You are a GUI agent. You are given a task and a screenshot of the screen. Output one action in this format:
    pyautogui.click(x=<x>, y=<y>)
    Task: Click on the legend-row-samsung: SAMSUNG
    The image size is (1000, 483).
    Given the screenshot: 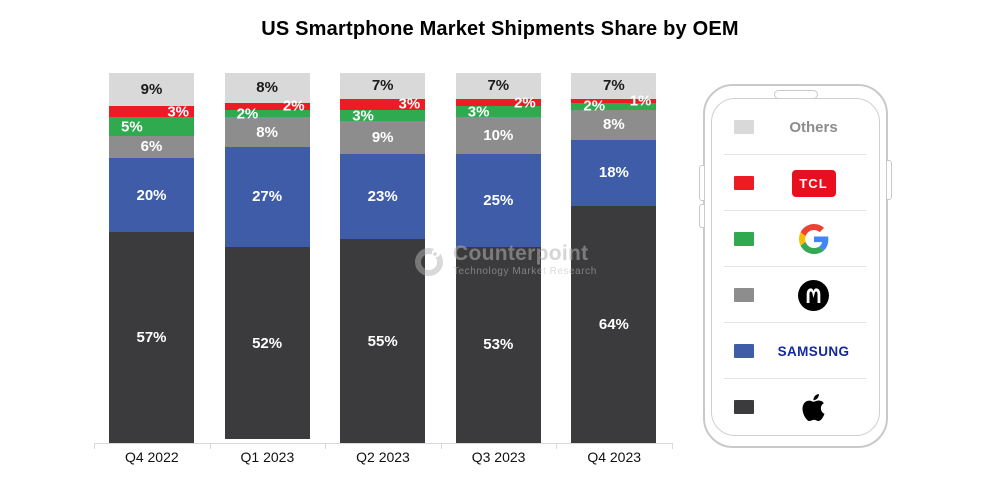 What is the action you would take?
    pyautogui.click(x=795, y=351)
    